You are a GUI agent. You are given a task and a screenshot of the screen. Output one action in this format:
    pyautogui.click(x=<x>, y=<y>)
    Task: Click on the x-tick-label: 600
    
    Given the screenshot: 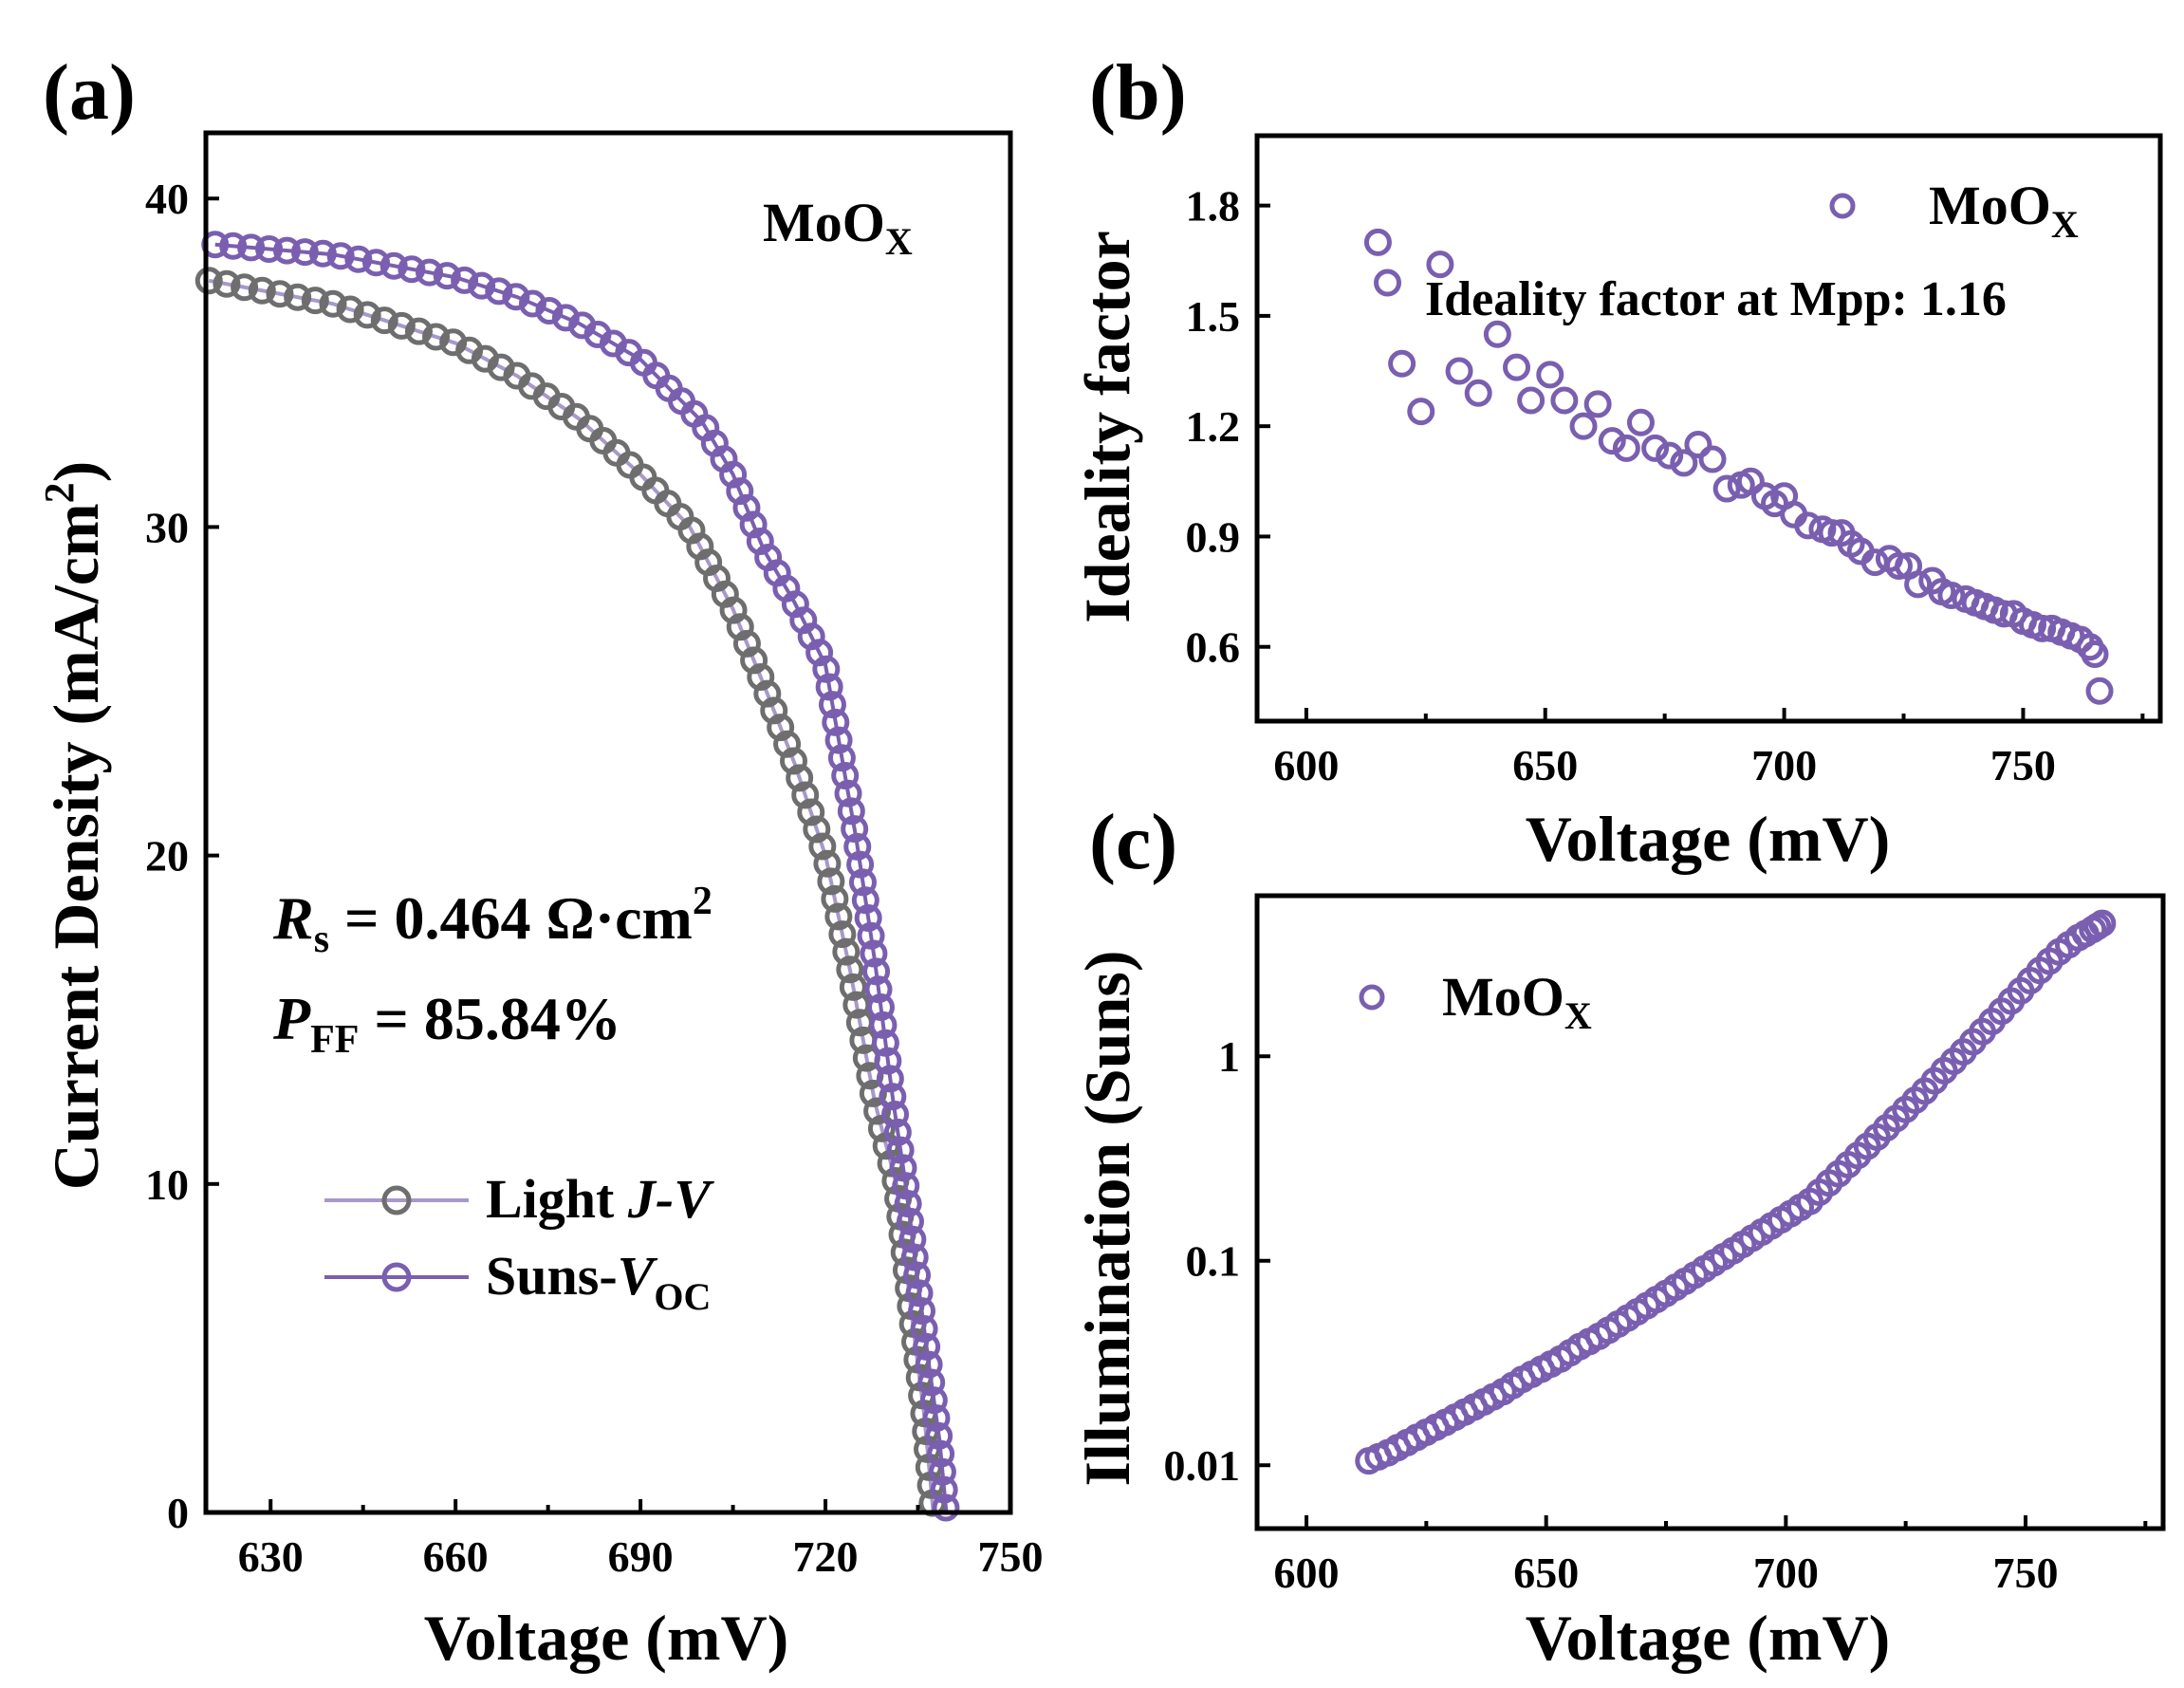 What is the action you would take?
    pyautogui.click(x=1306, y=765)
    